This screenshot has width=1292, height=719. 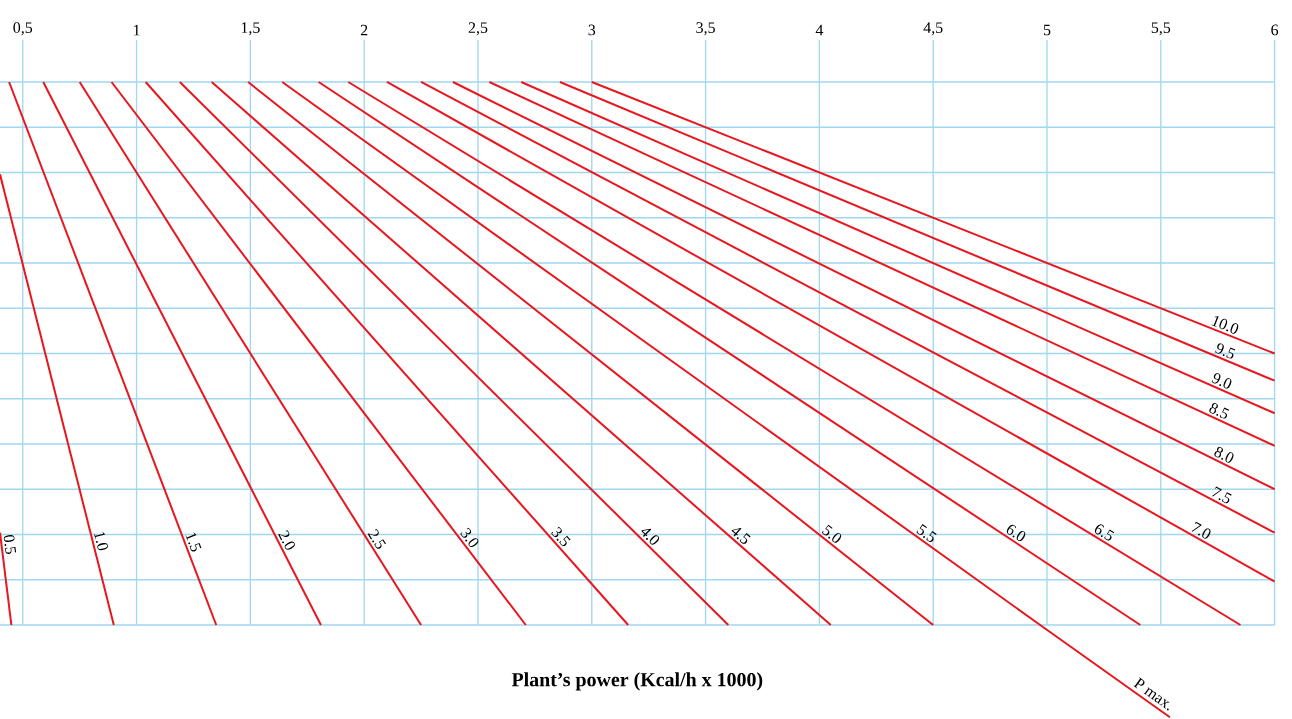 I want to click on x-tick-label: 4, so click(x=819, y=30).